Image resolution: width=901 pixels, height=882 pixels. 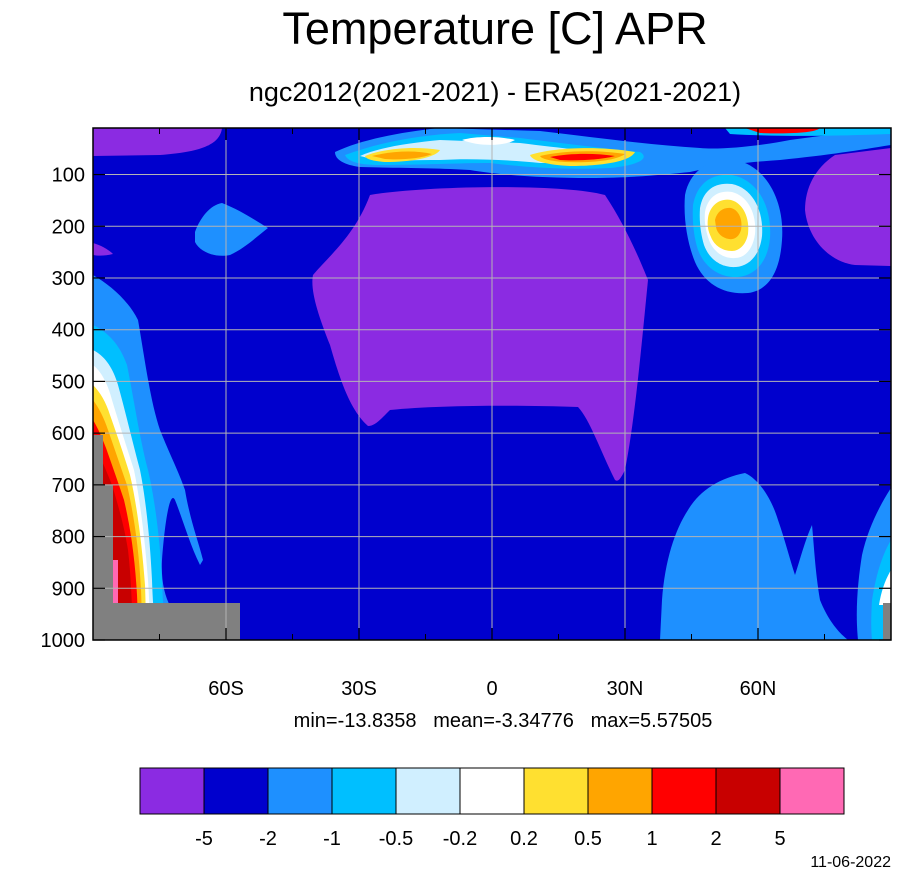 I want to click on date-stamp: 11-06-2022, so click(x=850, y=862).